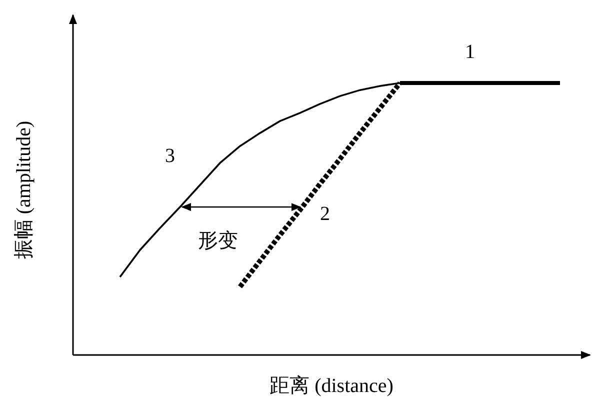 The width and height of the screenshot is (592, 404). I want to click on series-label: 1, so click(470, 52).